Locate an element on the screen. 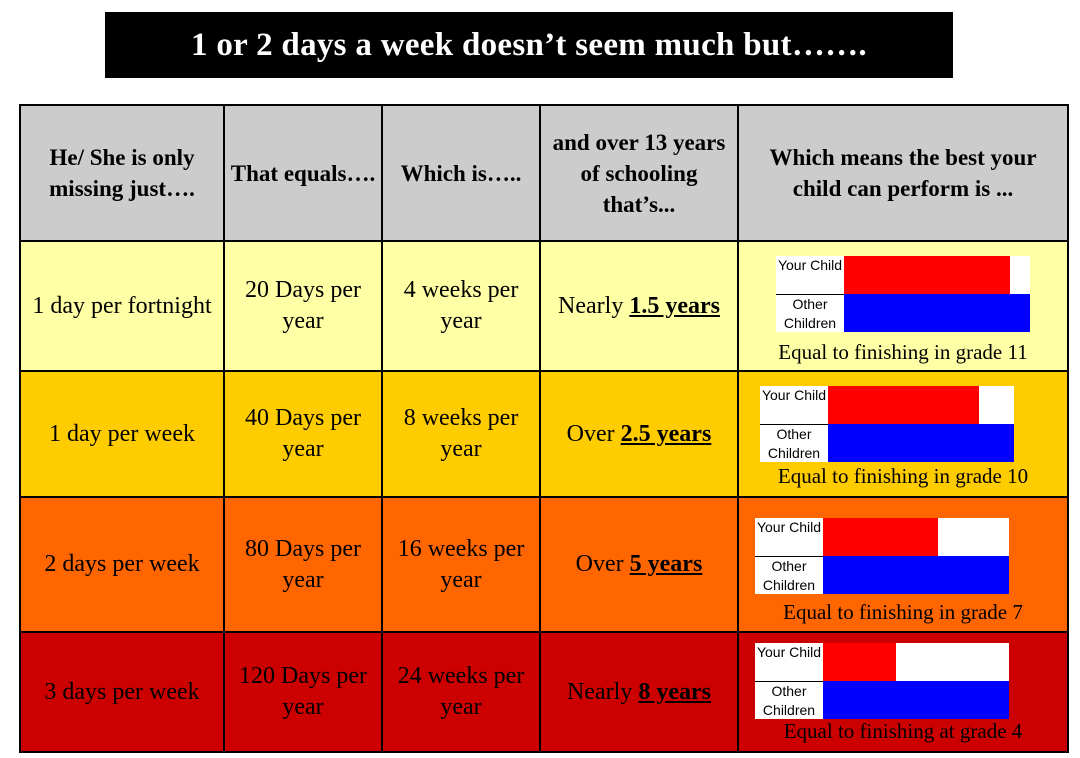 The image size is (1080, 758). missing-cell: 2 days per week is located at coordinates (122, 564).